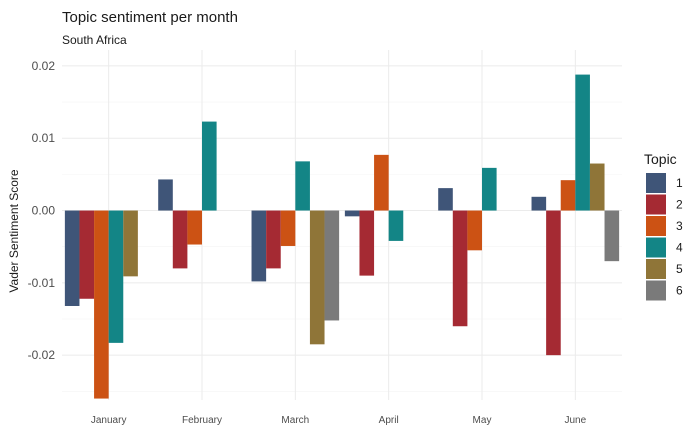 Image resolution: width=700 pixels, height=432 pixels. What do you see at coordinates (339, 420) in the screenshot?
I see `x-ticks: January February March April May June` at bounding box center [339, 420].